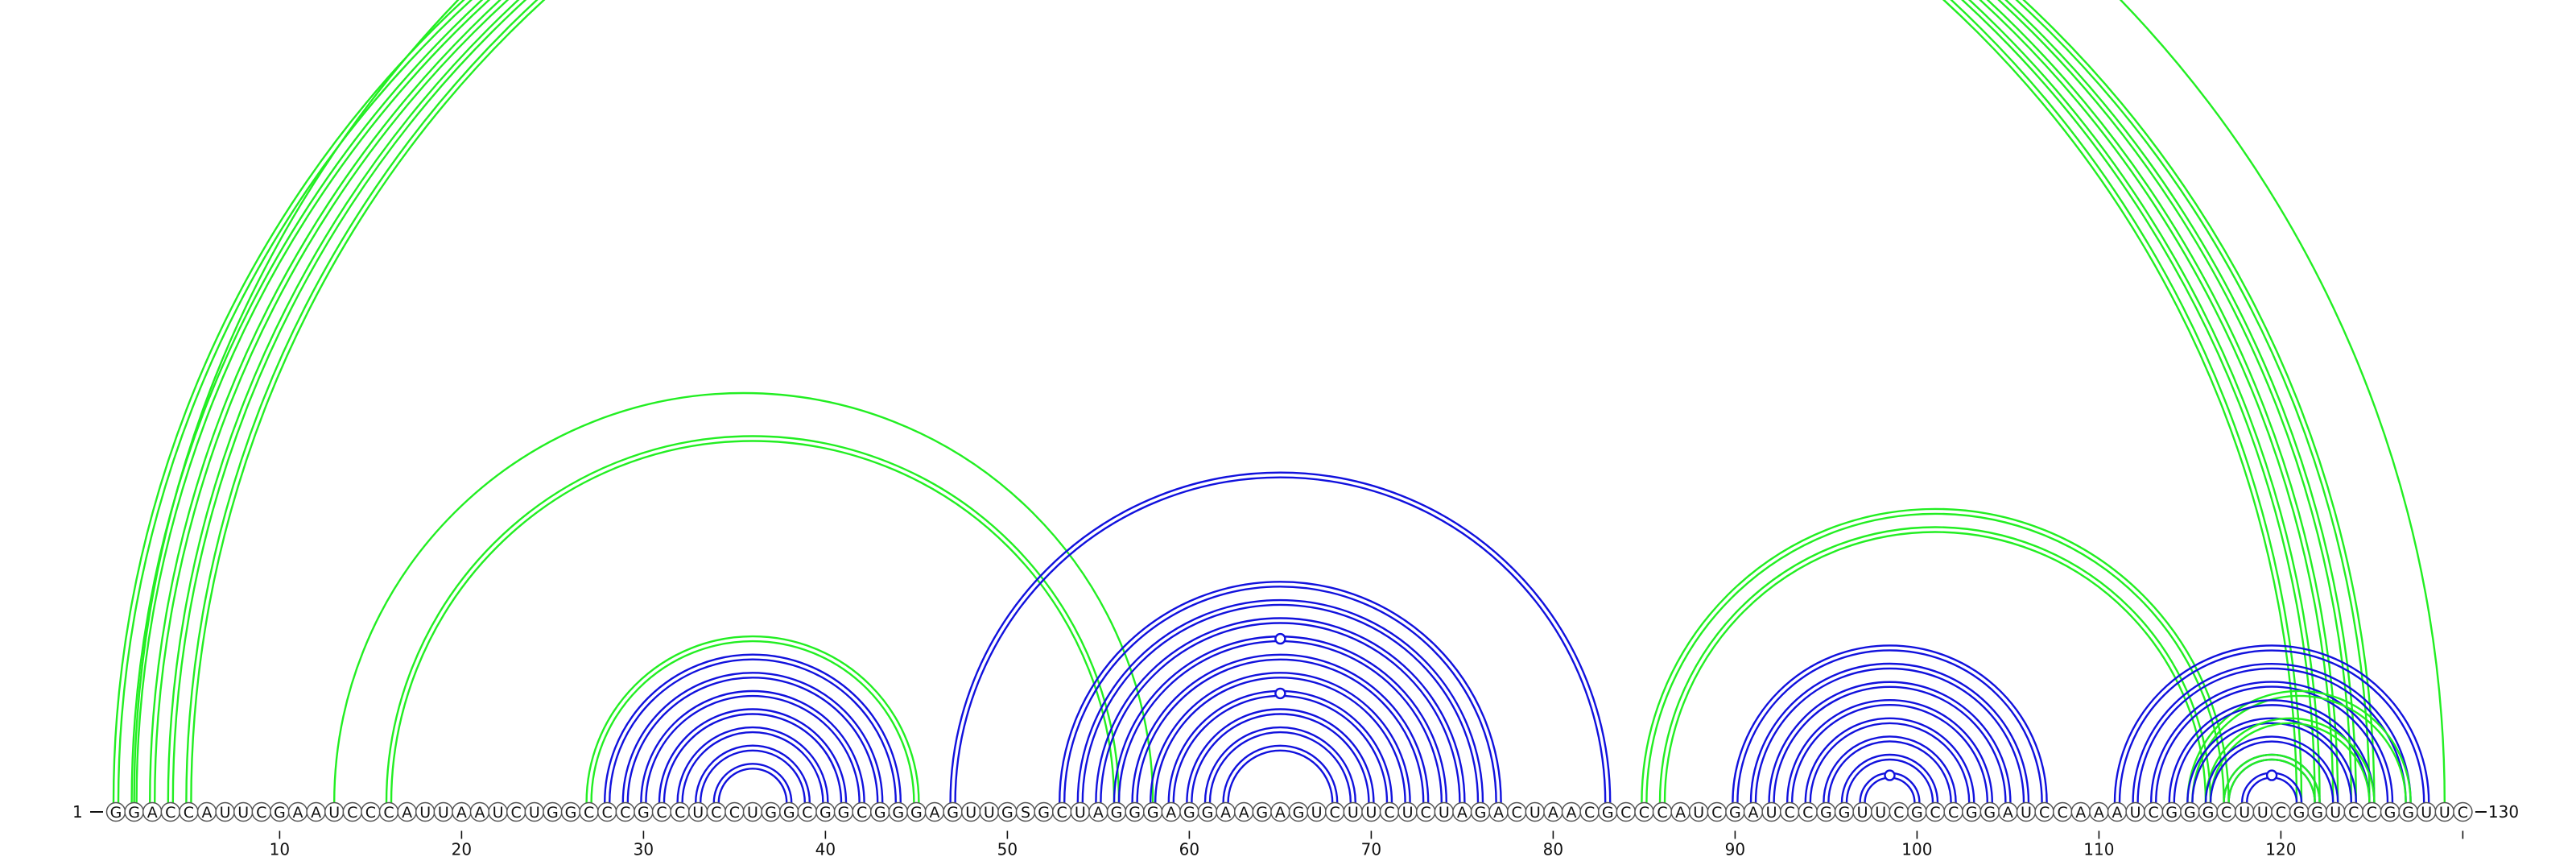 The width and height of the screenshot is (2576, 857). Describe the element at coordinates (1367, 843) in the screenshot. I see `position-ticks: 10 20 30 40 50 60 70 80 90 100 110 120` at that location.